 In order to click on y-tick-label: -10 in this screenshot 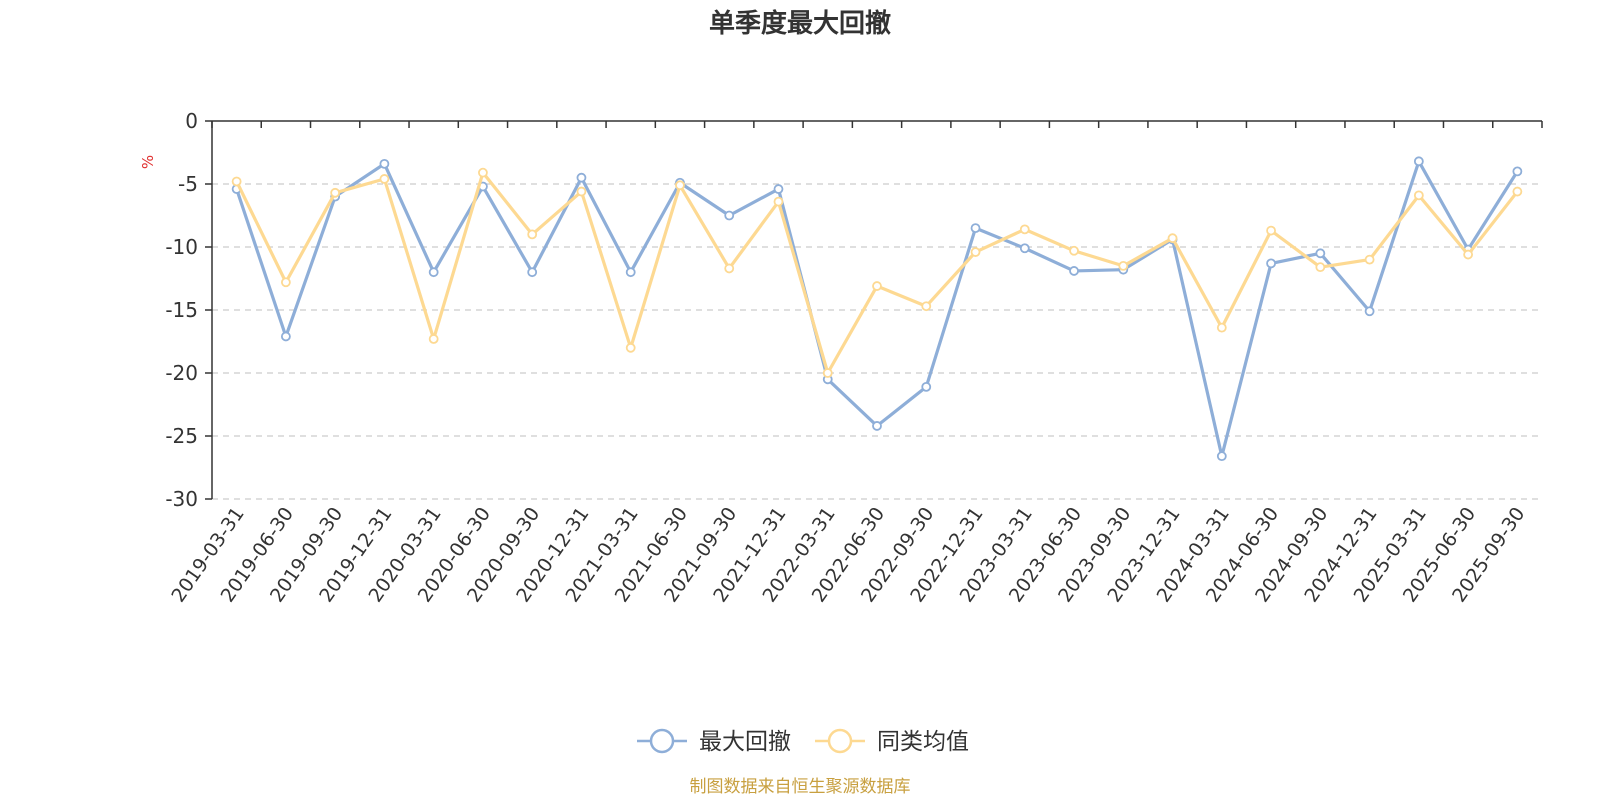, I will do `click(181, 247)`.